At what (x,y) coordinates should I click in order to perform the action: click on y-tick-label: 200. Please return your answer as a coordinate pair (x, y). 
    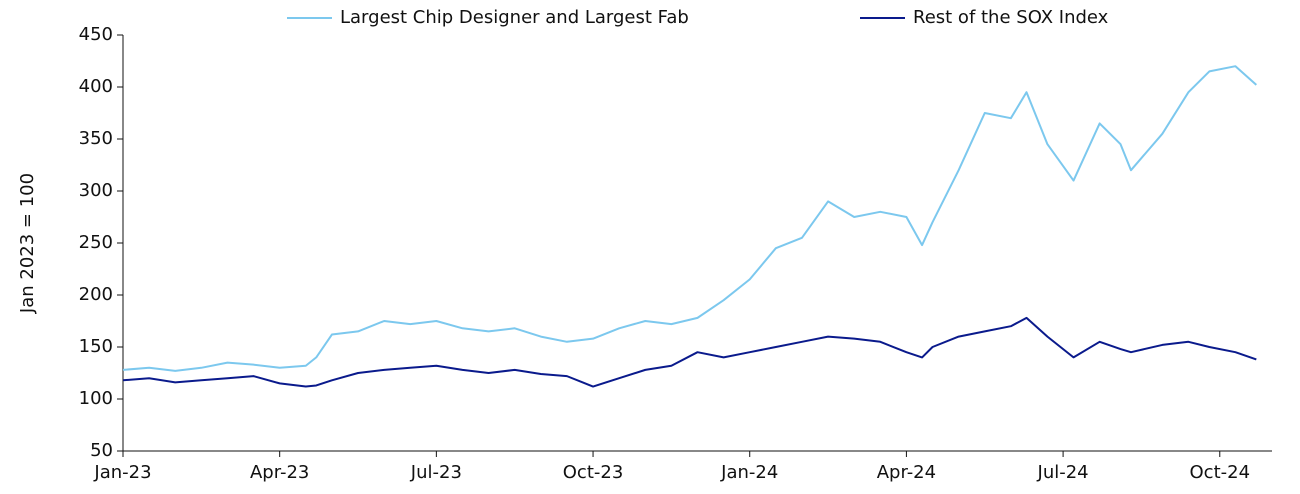
    Looking at the image, I should click on (96, 294).